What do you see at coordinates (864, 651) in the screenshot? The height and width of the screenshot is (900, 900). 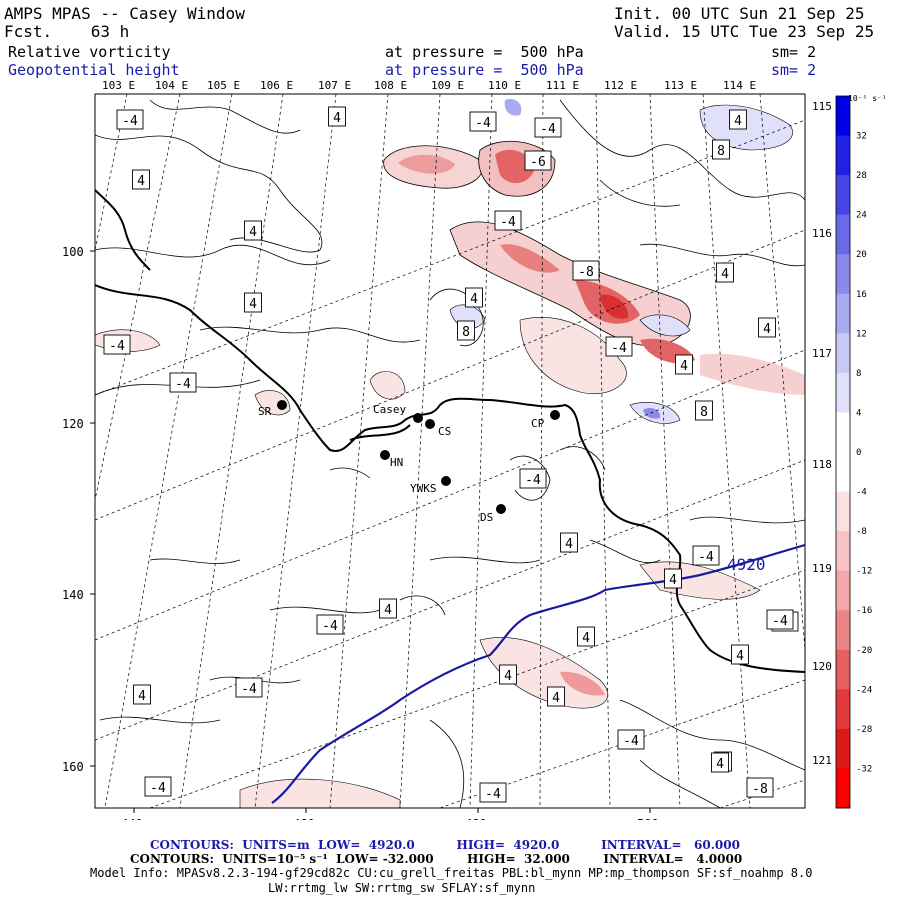 I see `colorbar-tick-label: -20` at bounding box center [864, 651].